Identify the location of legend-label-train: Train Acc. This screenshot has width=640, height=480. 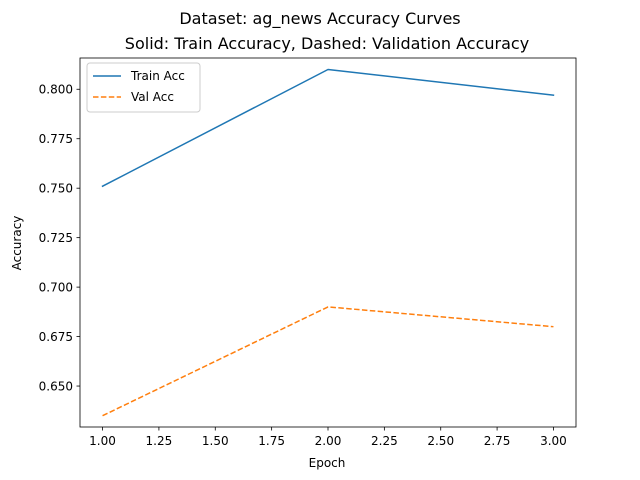
(157, 76).